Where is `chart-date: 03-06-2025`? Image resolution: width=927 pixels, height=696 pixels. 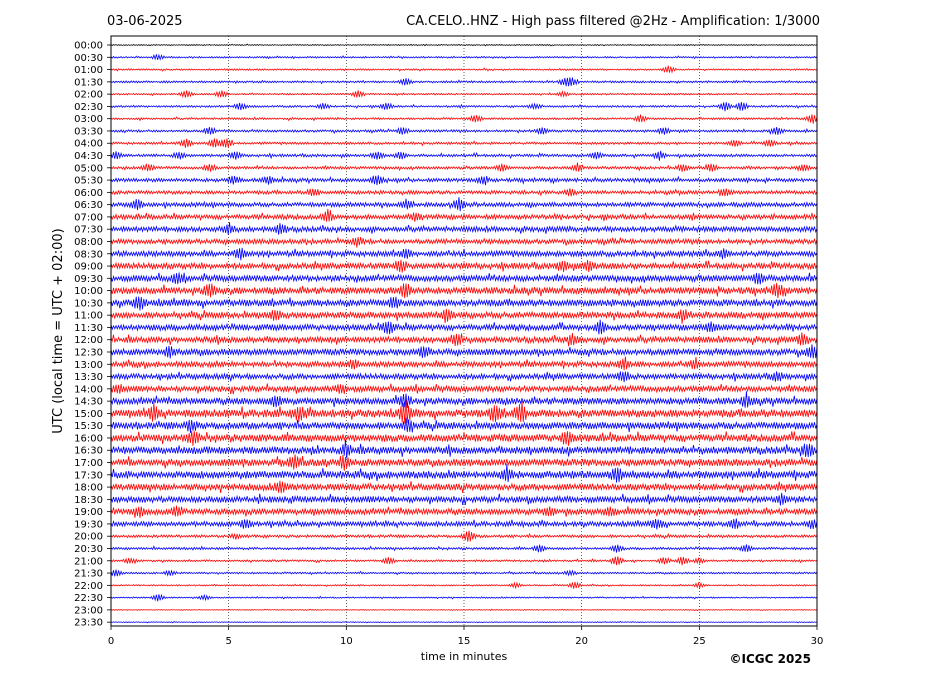
chart-date: 03-06-2025 is located at coordinates (145, 21).